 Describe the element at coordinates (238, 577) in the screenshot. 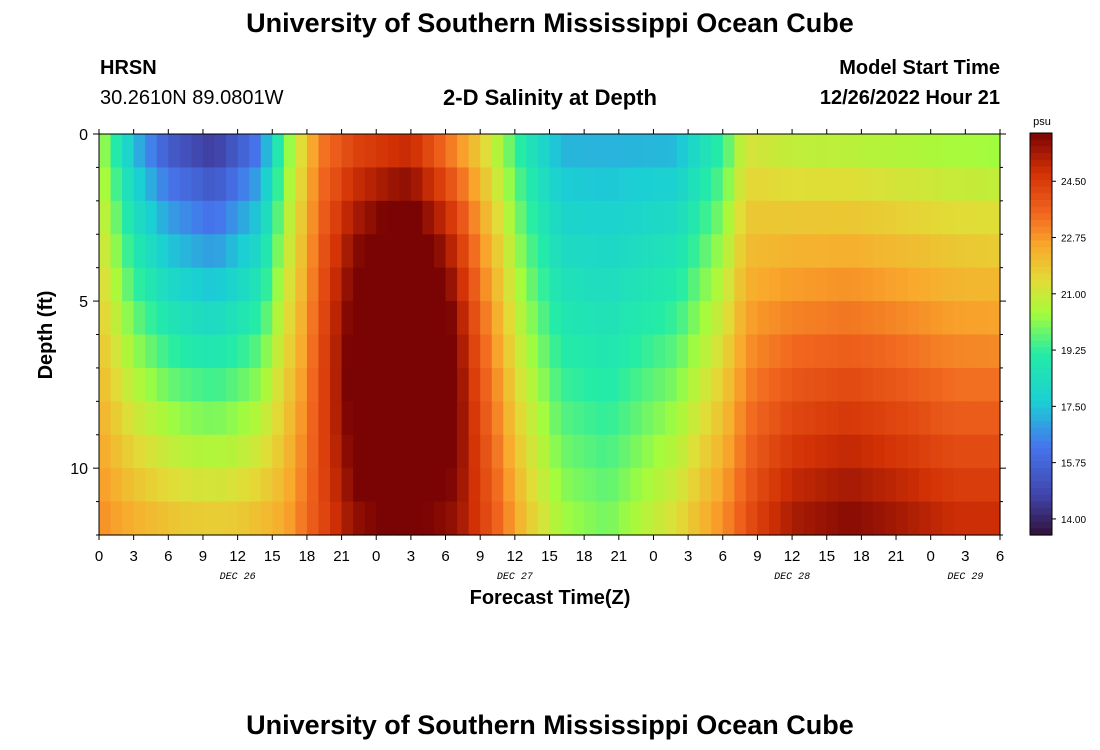

I see `date-label: DEC 26` at that location.